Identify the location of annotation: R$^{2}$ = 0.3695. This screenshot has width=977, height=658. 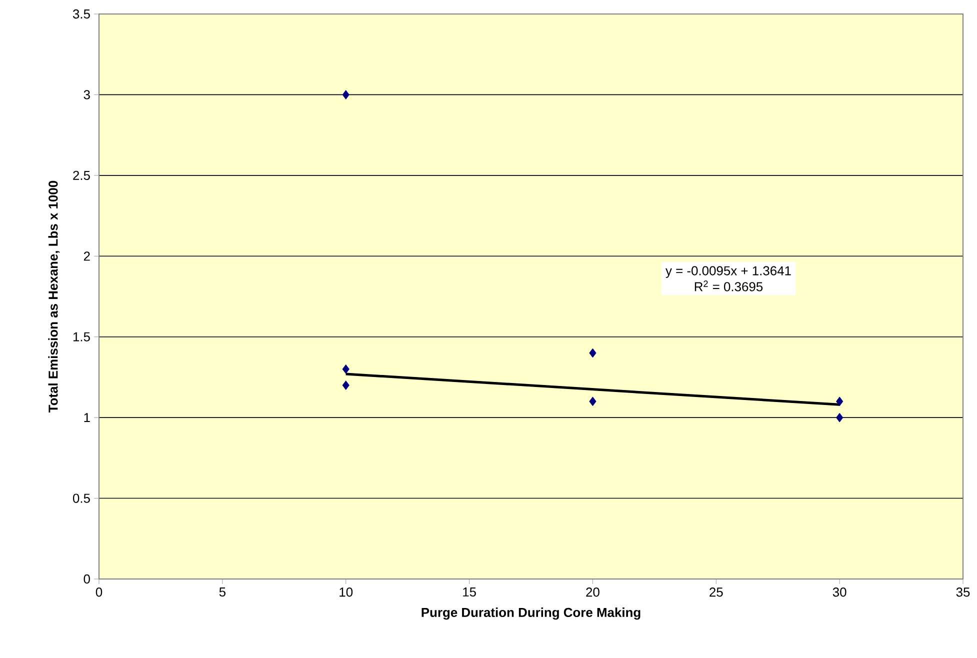
(728, 286).